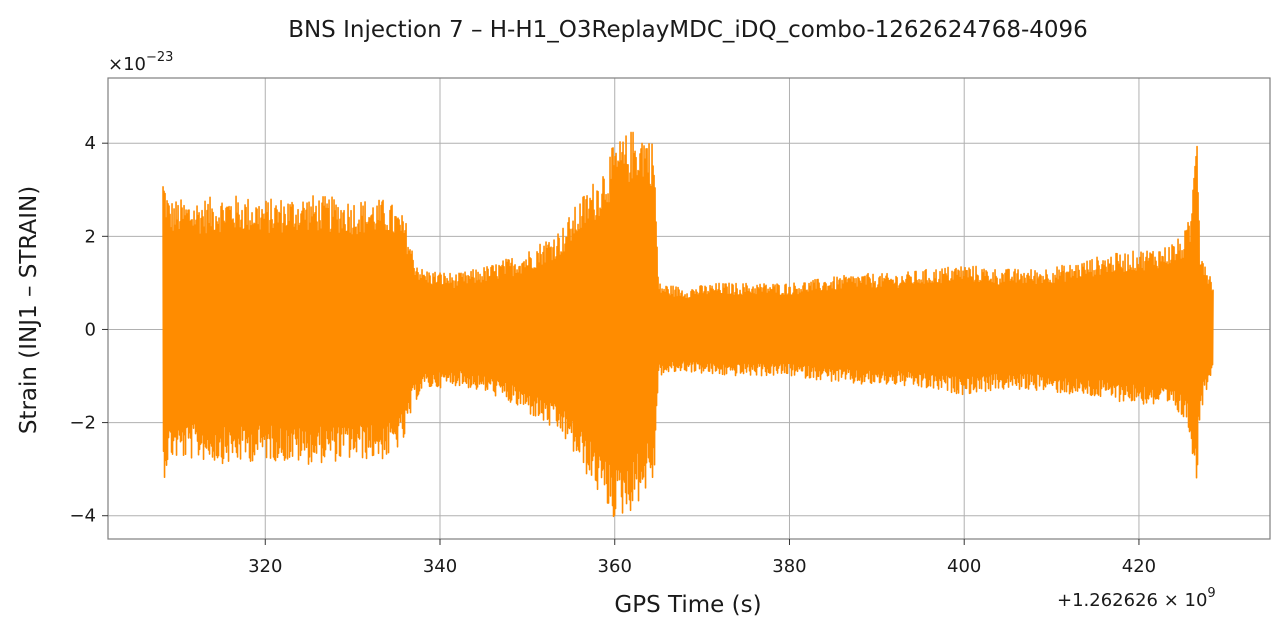 The height and width of the screenshot is (633, 1284). I want to click on y-tick-label: 2, so click(90, 236).